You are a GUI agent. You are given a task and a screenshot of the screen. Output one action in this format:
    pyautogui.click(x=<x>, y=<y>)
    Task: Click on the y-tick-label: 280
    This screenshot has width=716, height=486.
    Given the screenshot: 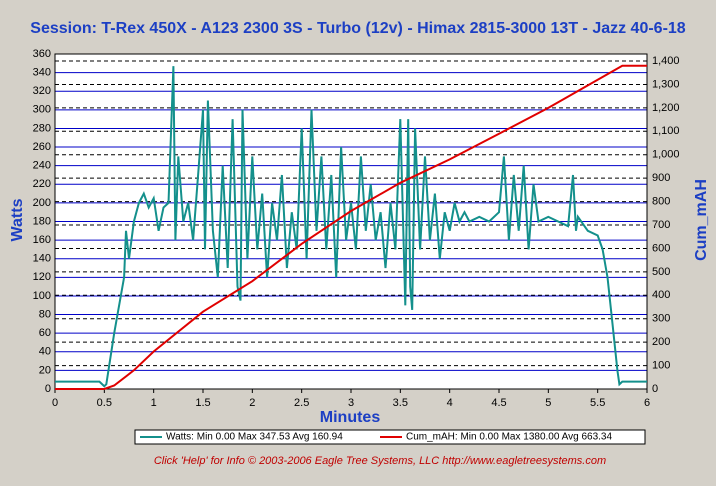 What is the action you would take?
    pyautogui.click(x=42, y=128)
    